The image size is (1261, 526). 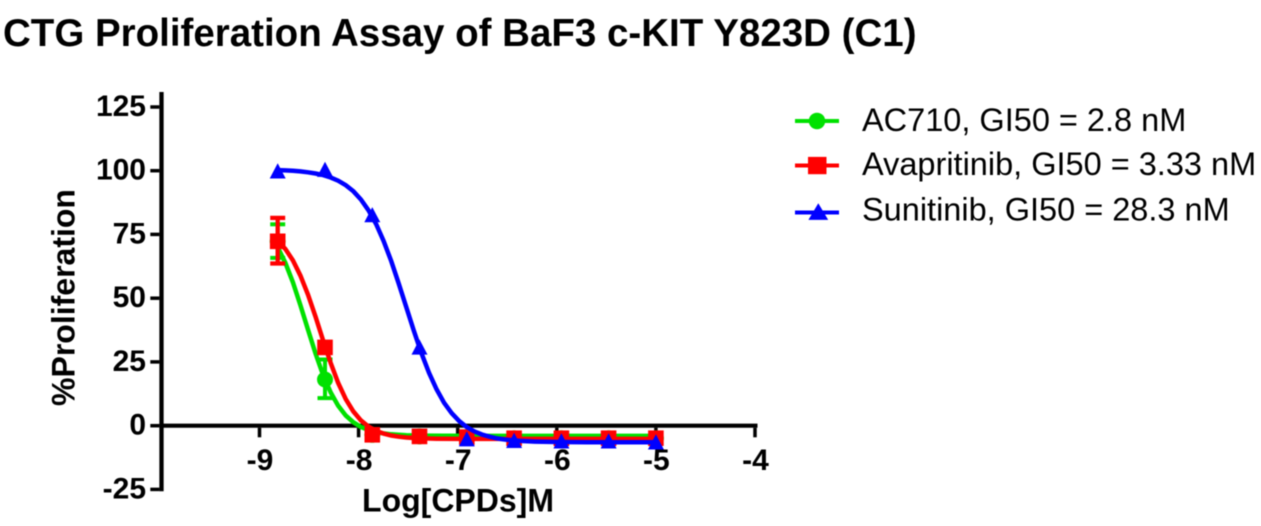 I want to click on svg-text: 125, so click(x=121, y=106).